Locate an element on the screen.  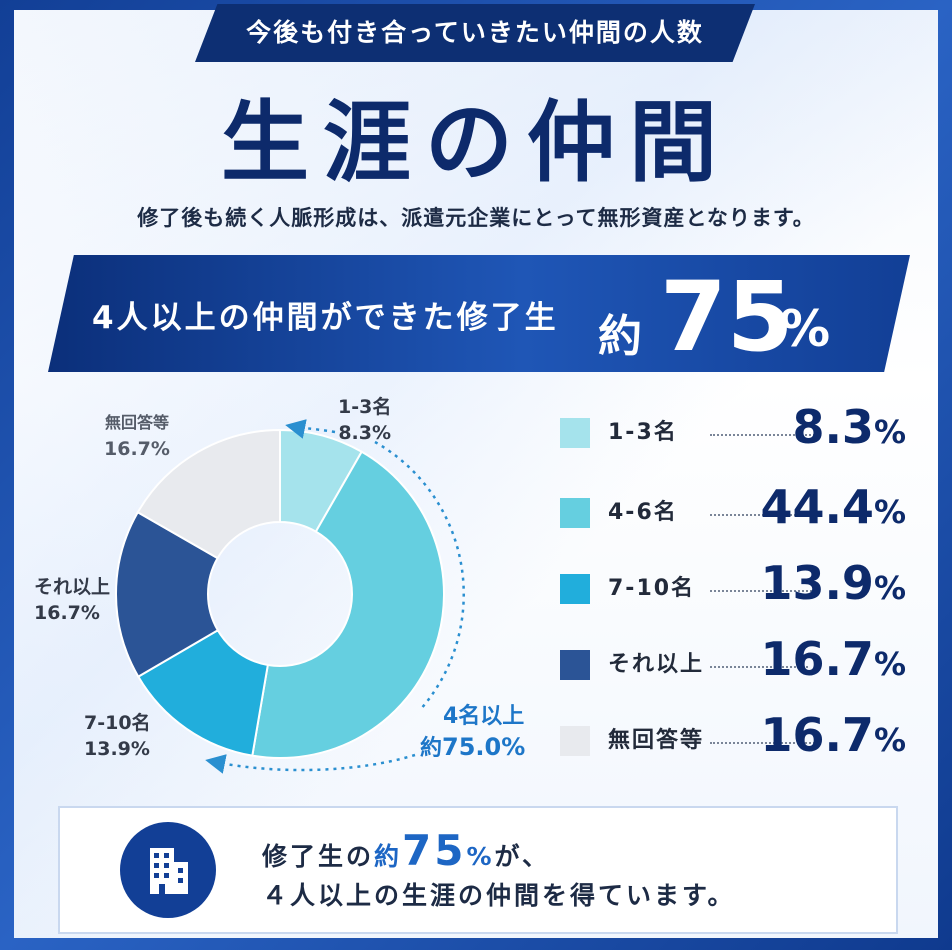
building-icon-circle is located at coordinates (168, 870).